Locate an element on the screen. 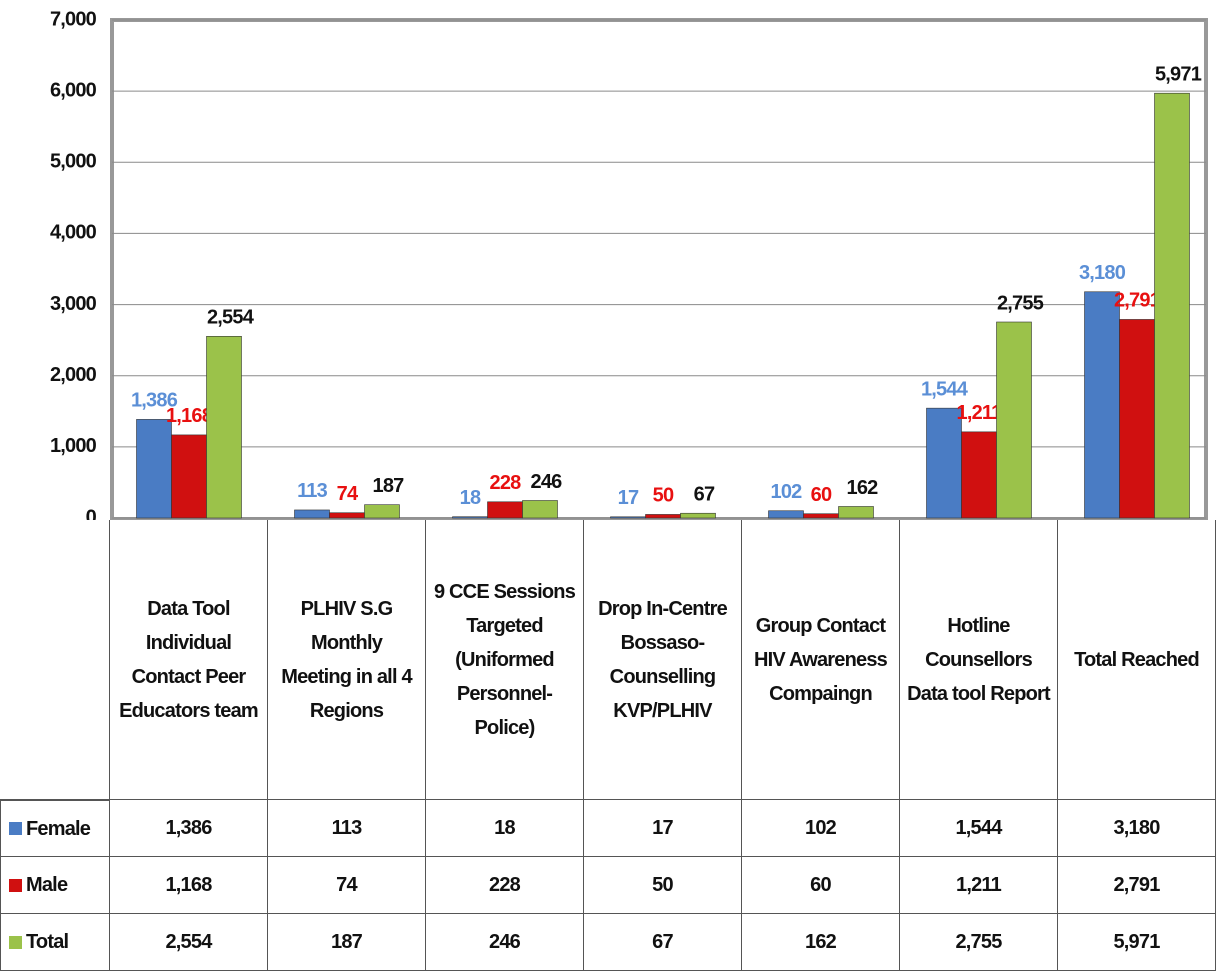 Image resolution: width=1216 pixels, height=976 pixels. category-header: Group Contact HIV Awareness Compaingn is located at coordinates (821, 660).